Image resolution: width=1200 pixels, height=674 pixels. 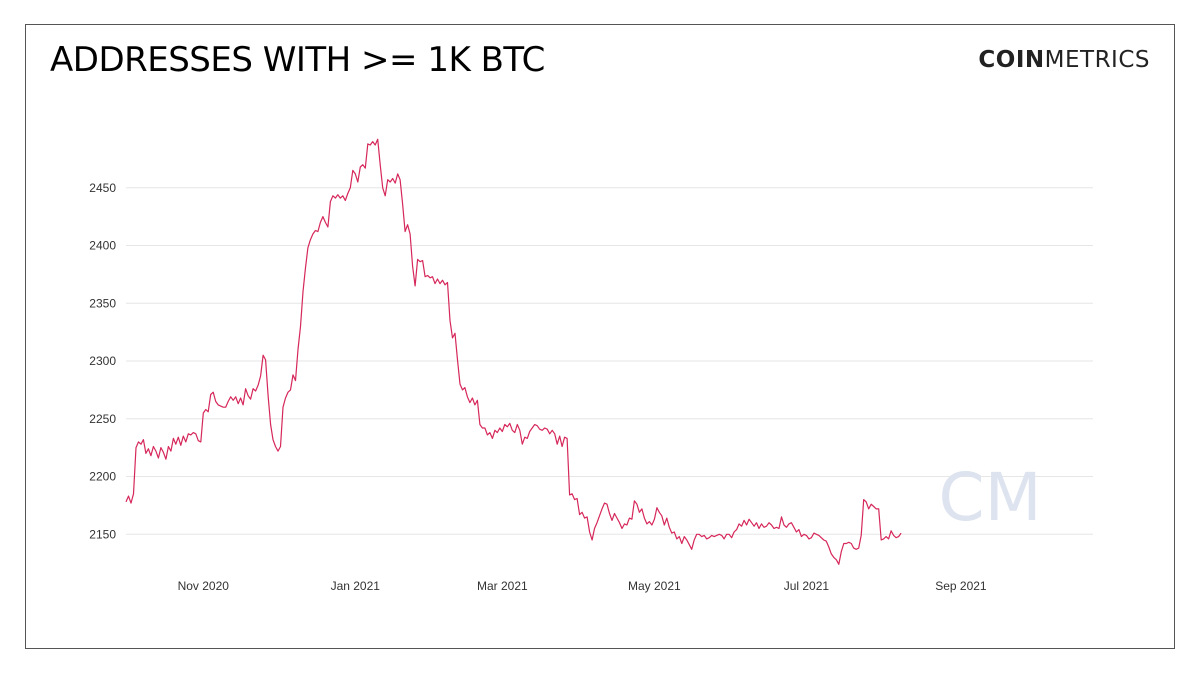 I want to click on watermark-logo: CM, so click(x=989, y=497).